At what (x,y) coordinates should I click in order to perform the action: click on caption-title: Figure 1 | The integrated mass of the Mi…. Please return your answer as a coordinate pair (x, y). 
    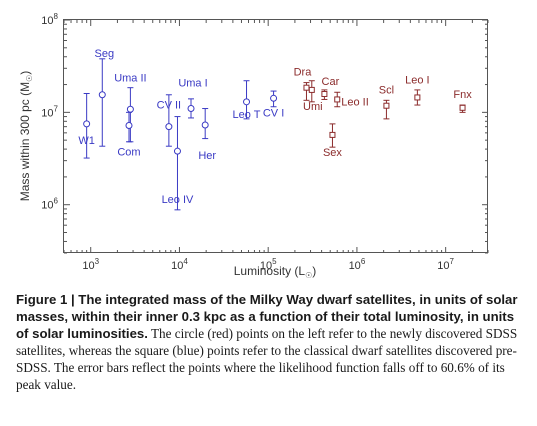
    Looking at the image, I should click on (267, 316).